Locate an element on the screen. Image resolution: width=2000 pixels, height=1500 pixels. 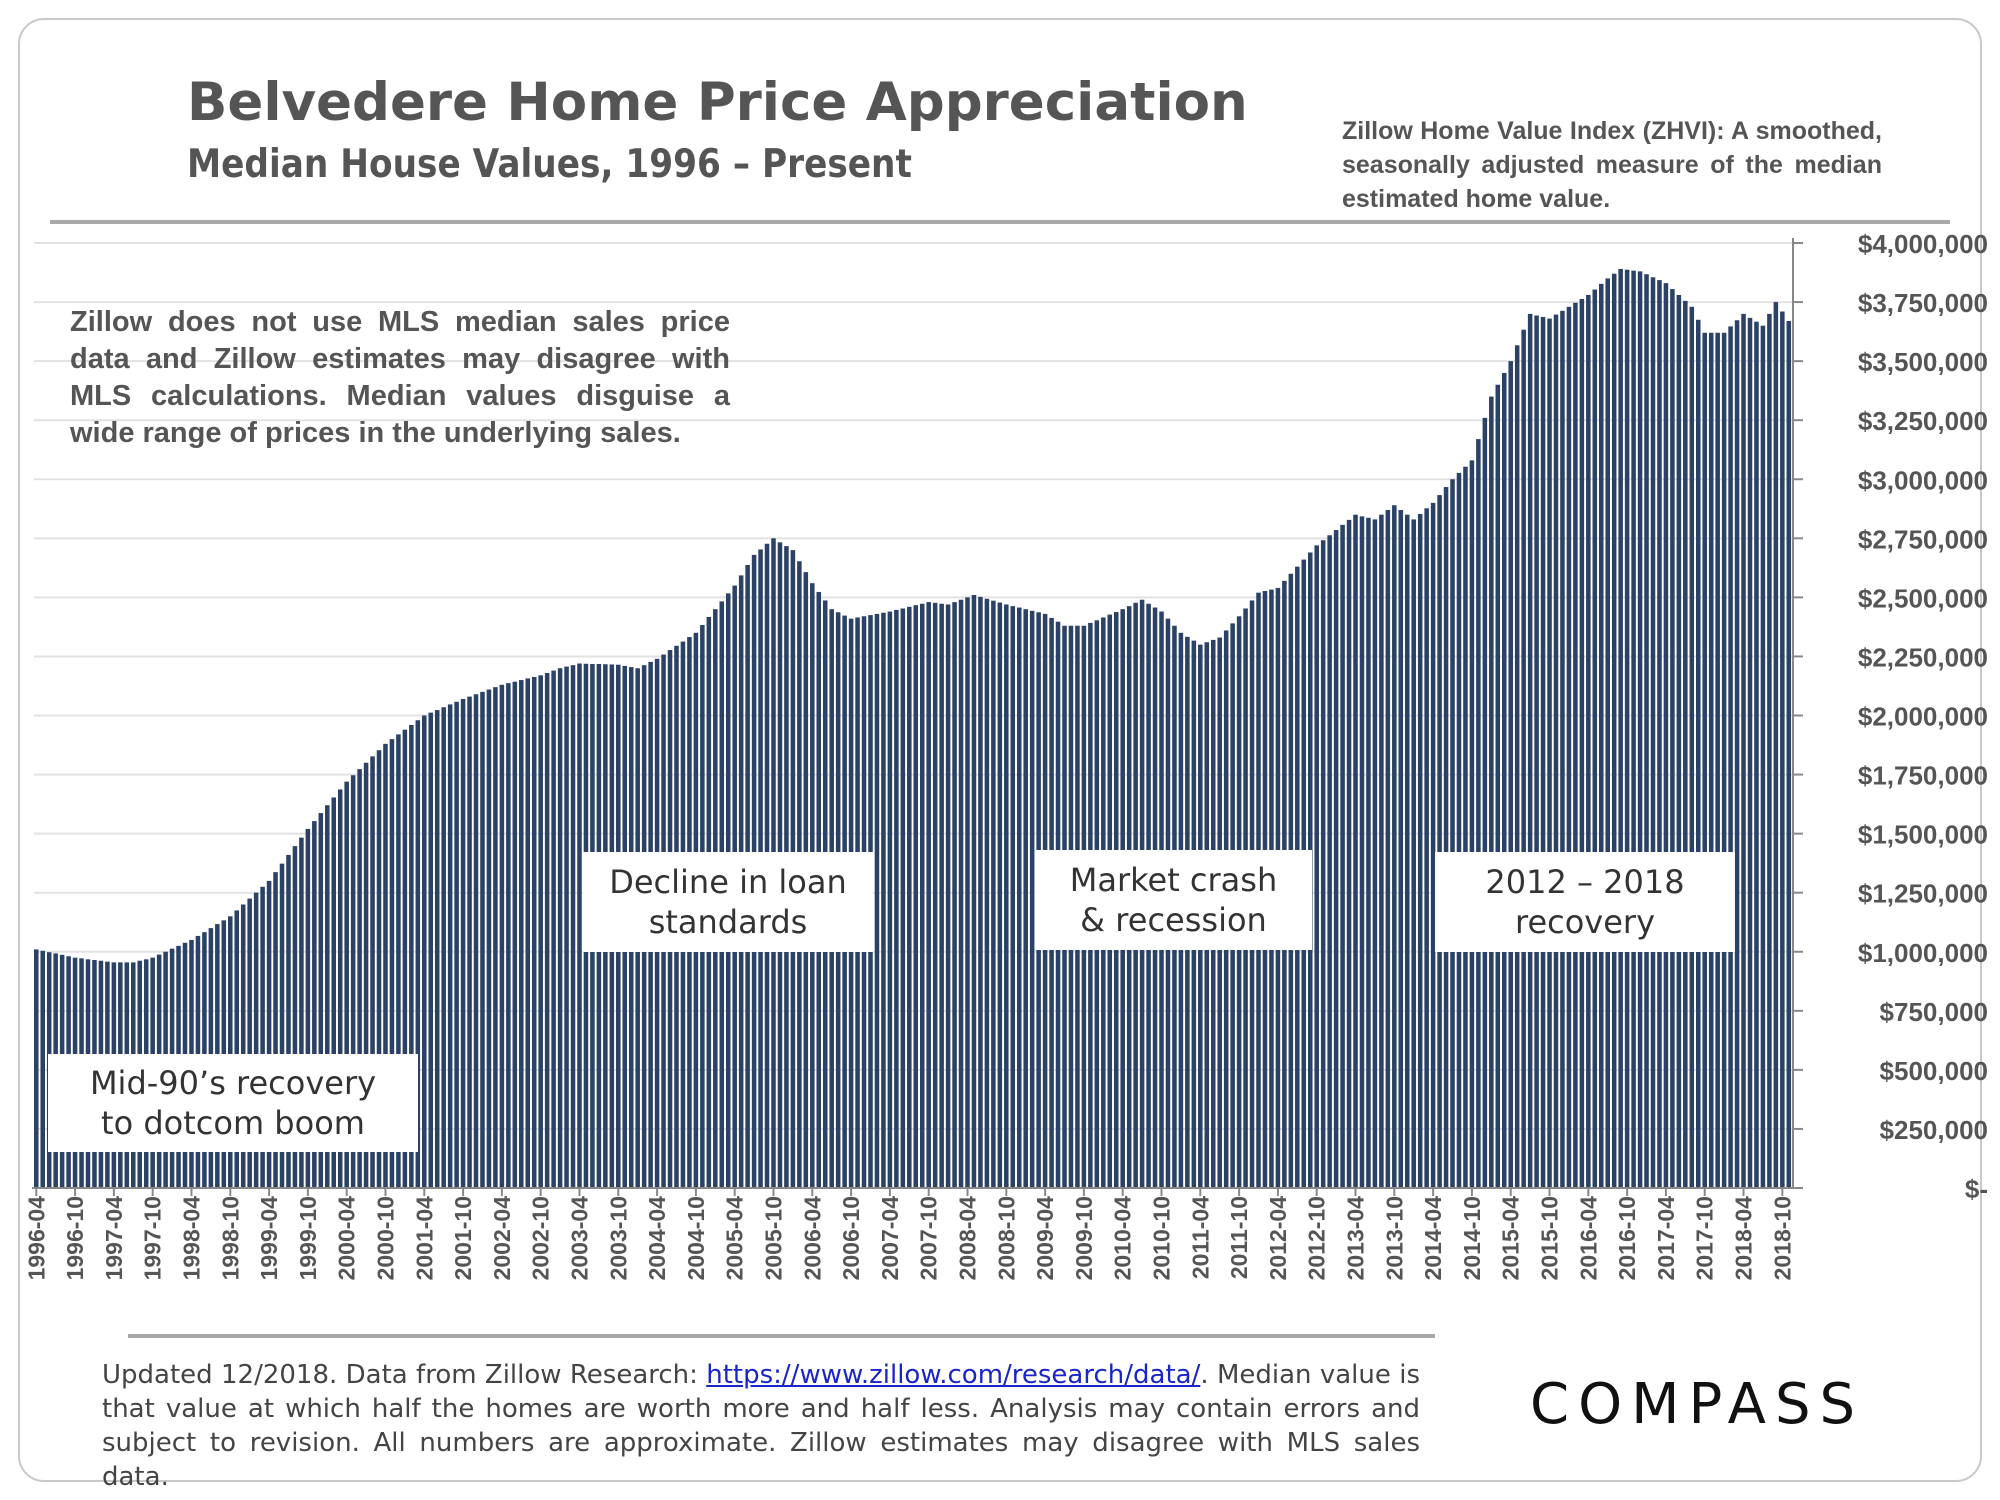
y-tick-label: $2,250,000 is located at coordinates (1923, 657).